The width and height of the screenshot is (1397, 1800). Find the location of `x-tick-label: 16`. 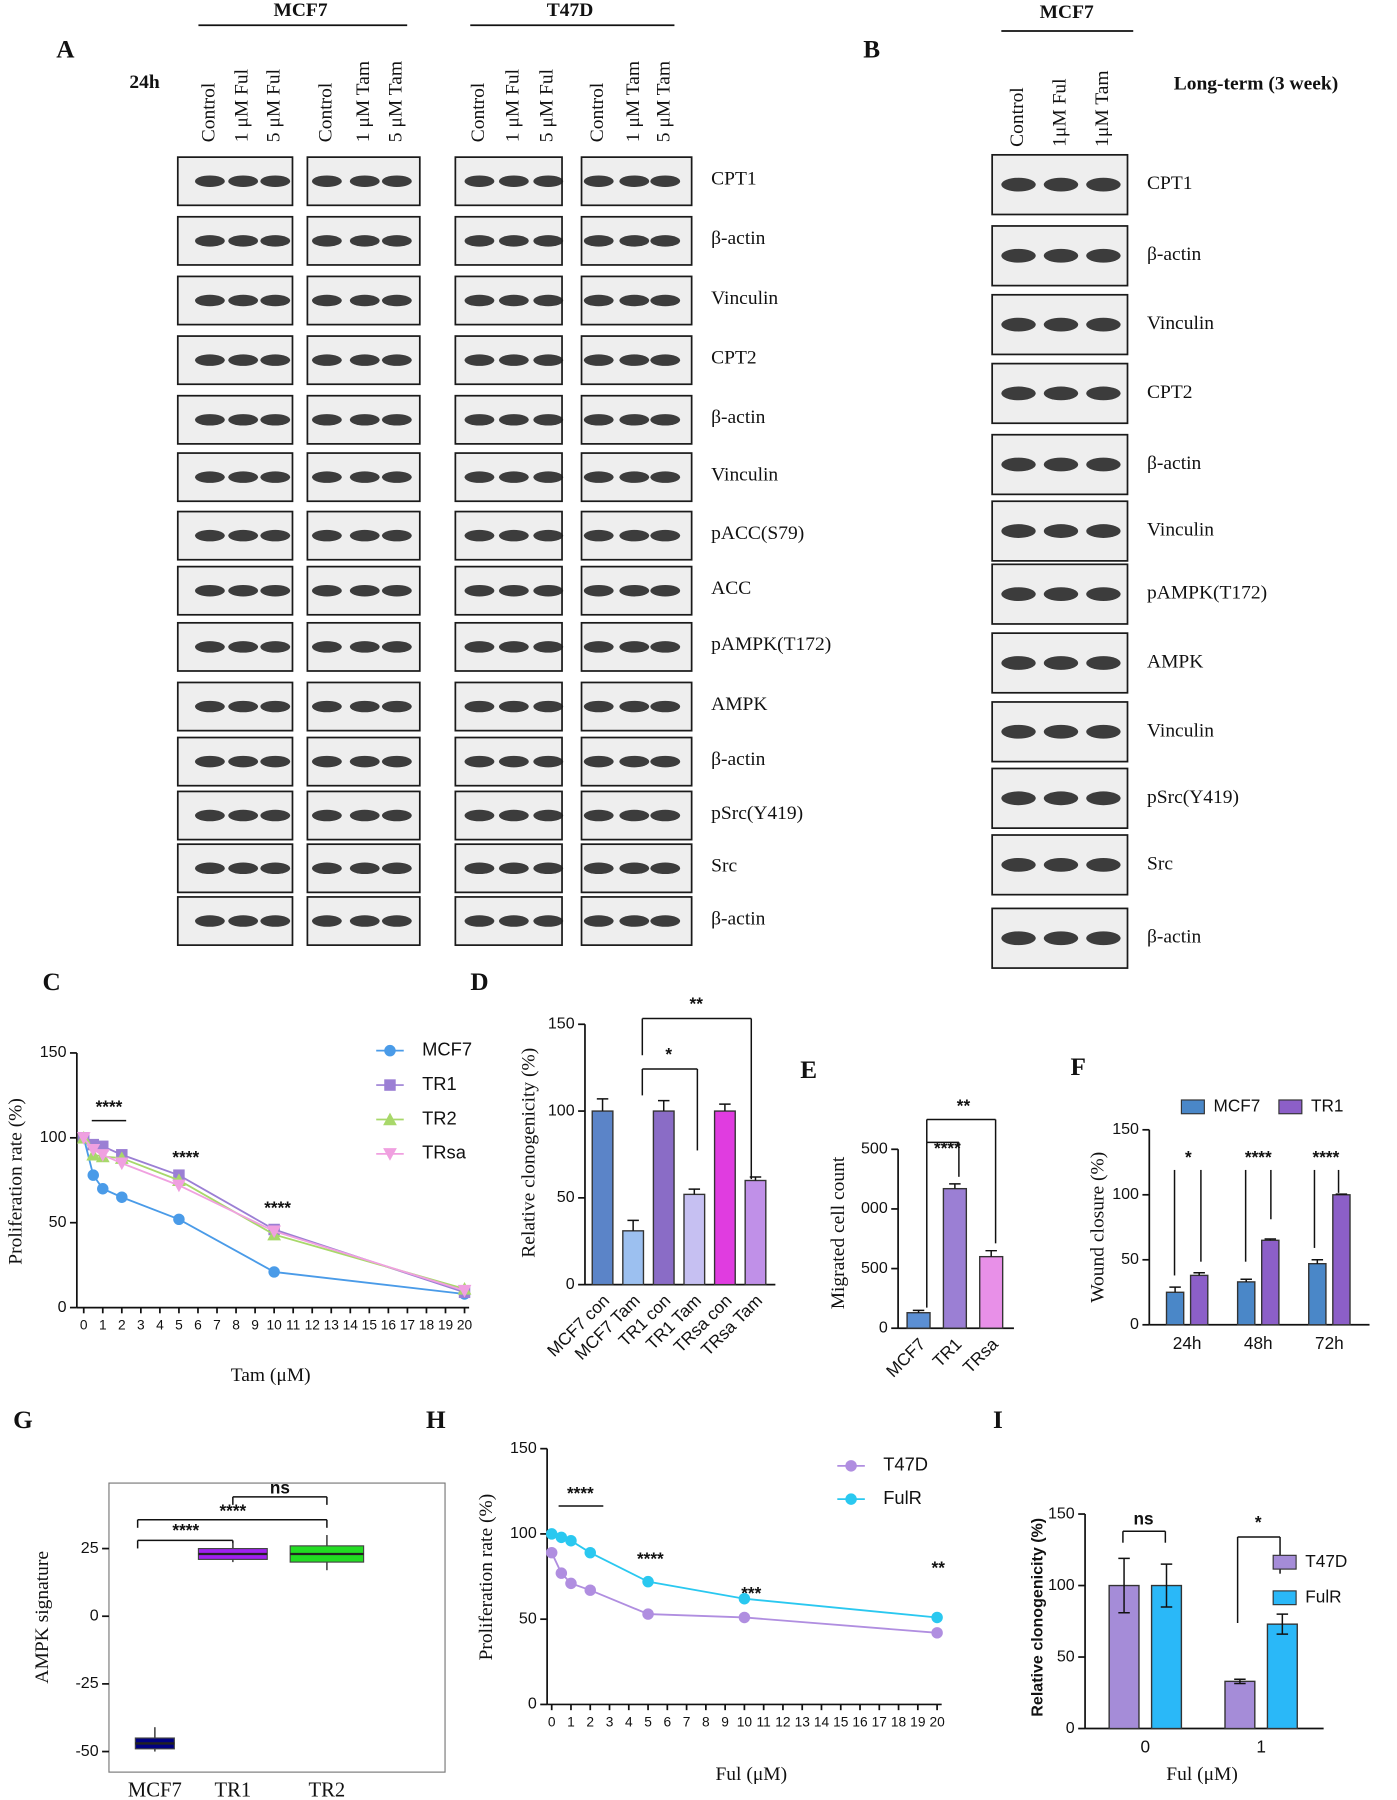

x-tick-label: 16 is located at coordinates (860, 1721).